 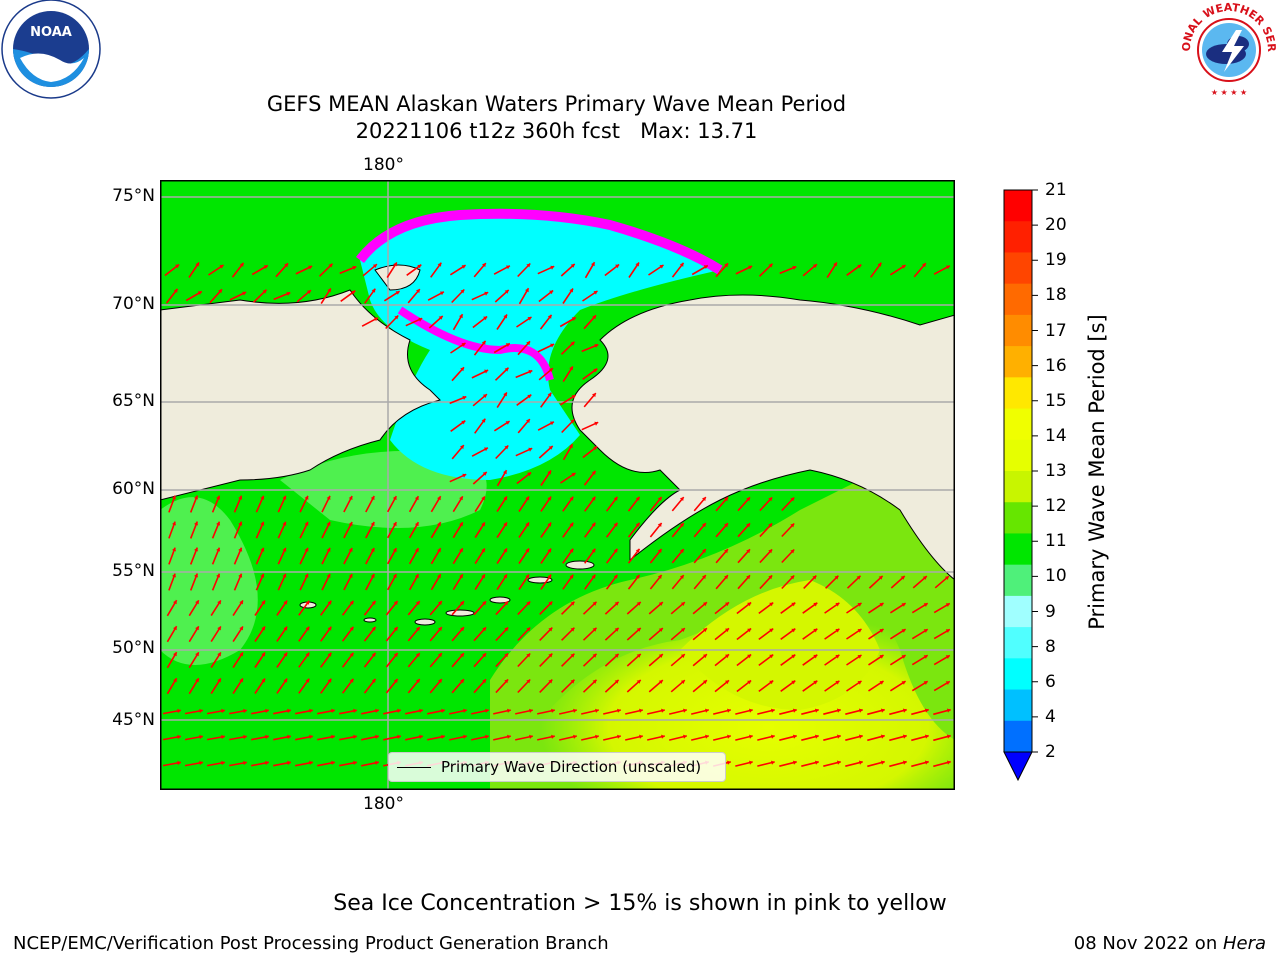 I want to click on lat-label-75: 75°N, so click(x=133, y=196).